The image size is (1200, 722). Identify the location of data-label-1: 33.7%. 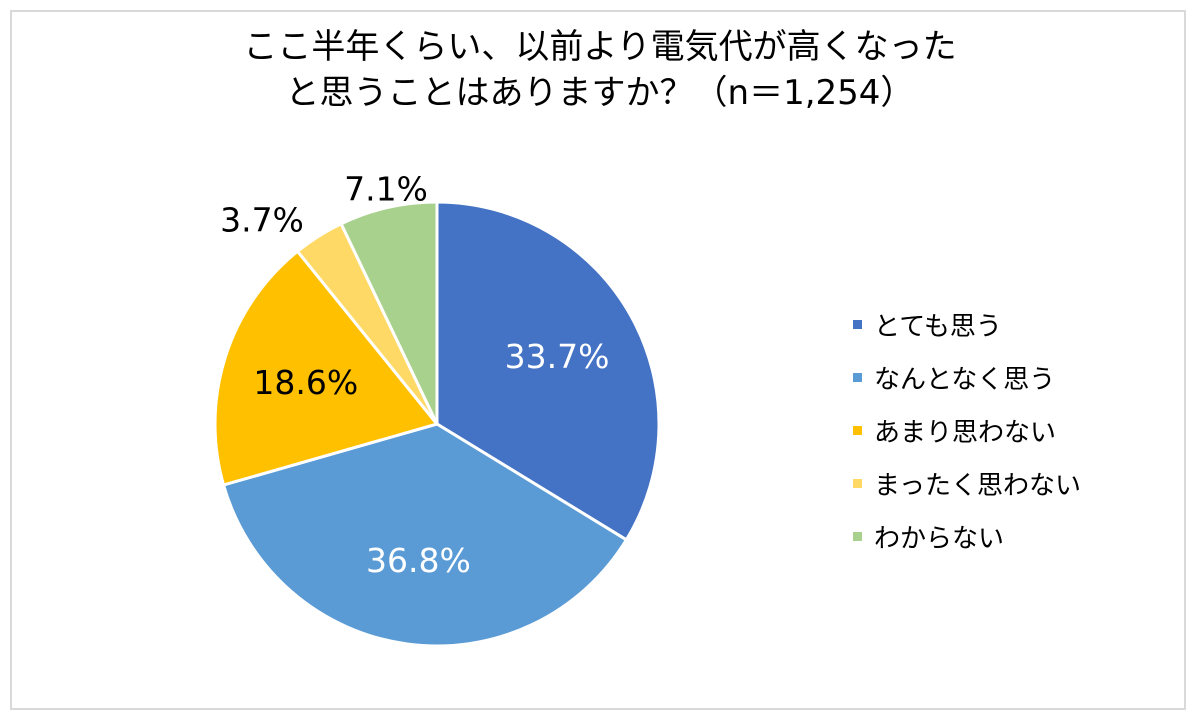
(557, 356).